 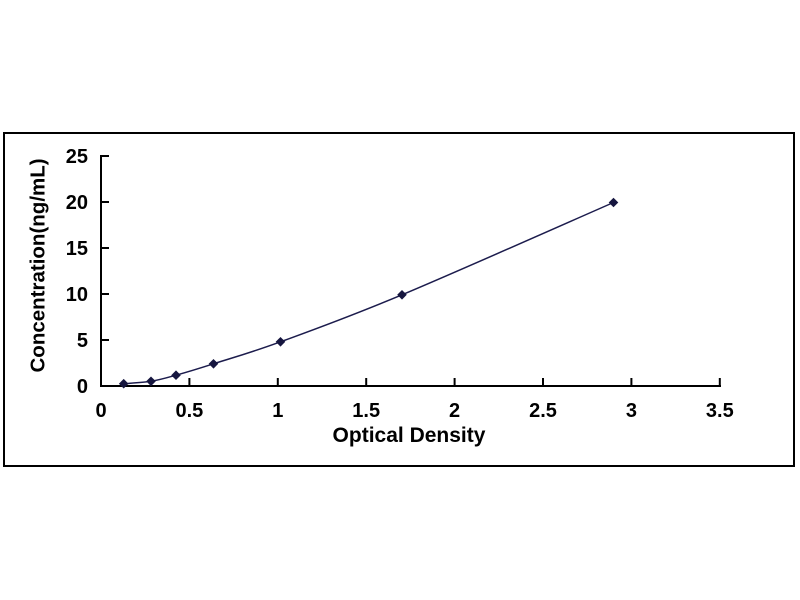 What do you see at coordinates (720, 411) in the screenshot?
I see `svg-text: 3.5` at bounding box center [720, 411].